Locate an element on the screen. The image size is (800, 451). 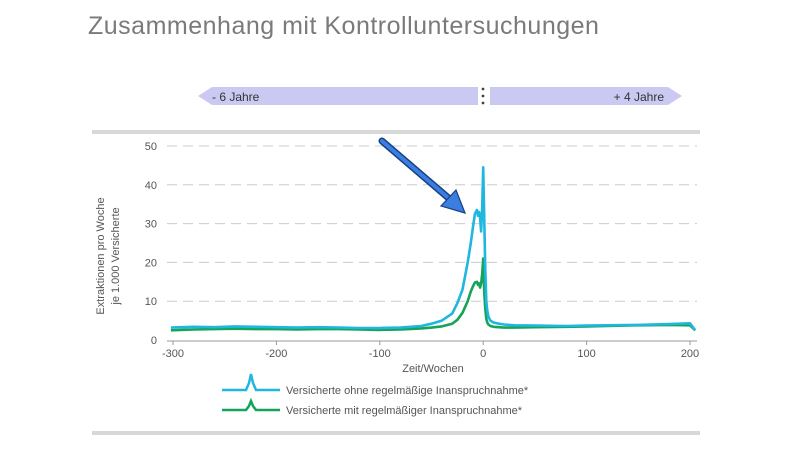
x-tick-100: 100 is located at coordinates (586, 354).